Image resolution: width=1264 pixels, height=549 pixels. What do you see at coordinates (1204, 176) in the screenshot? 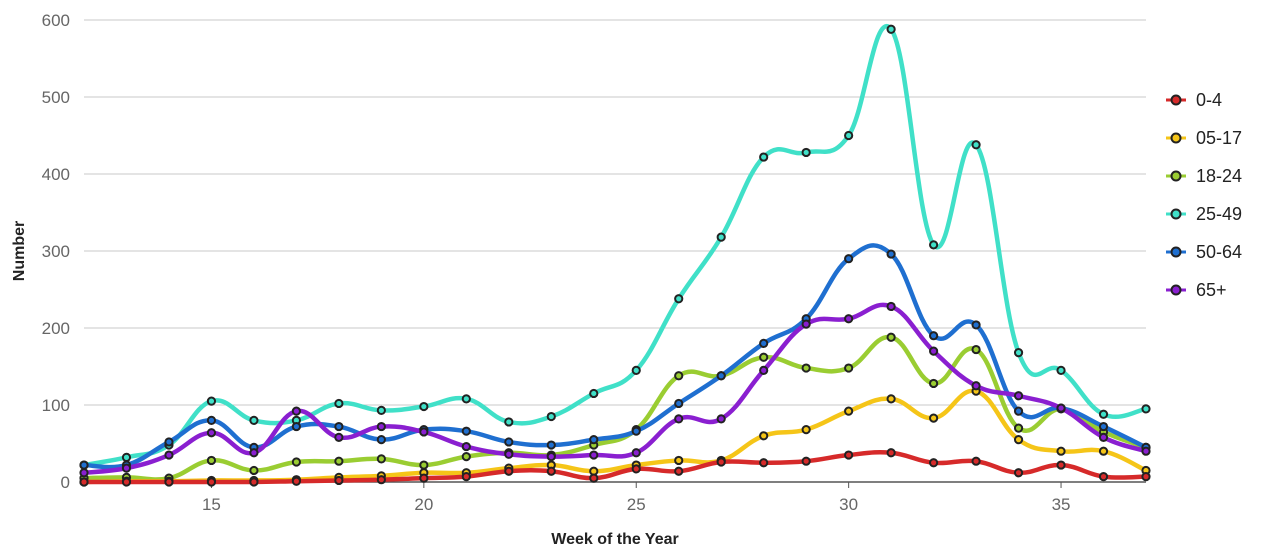
I see `legend-item: 18-24` at bounding box center [1204, 176].